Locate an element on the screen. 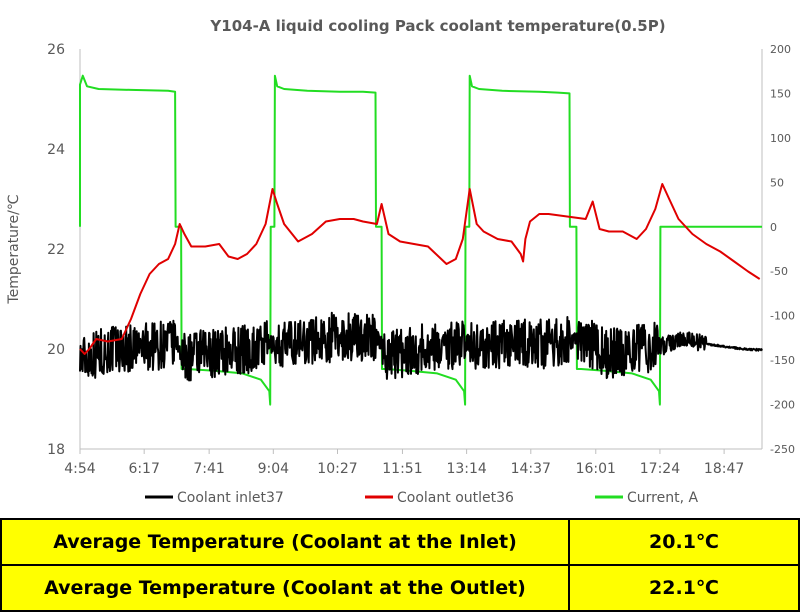 This screenshot has width=800, height=612. y2-tick-label: 100 is located at coordinates (780, 138).